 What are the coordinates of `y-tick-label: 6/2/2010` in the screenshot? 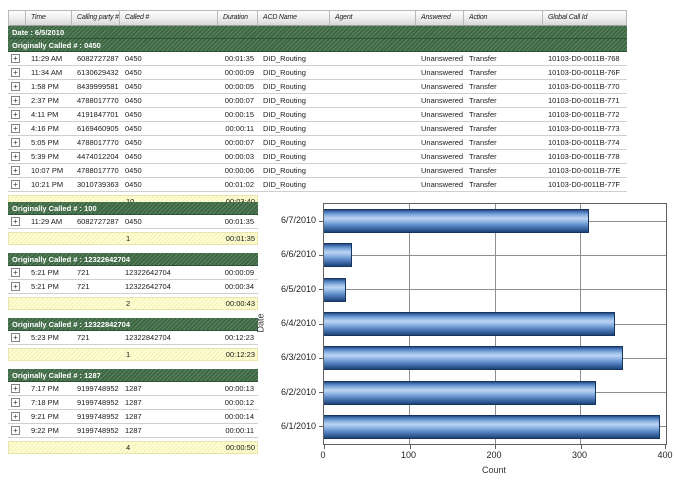 It's located at (298, 391).